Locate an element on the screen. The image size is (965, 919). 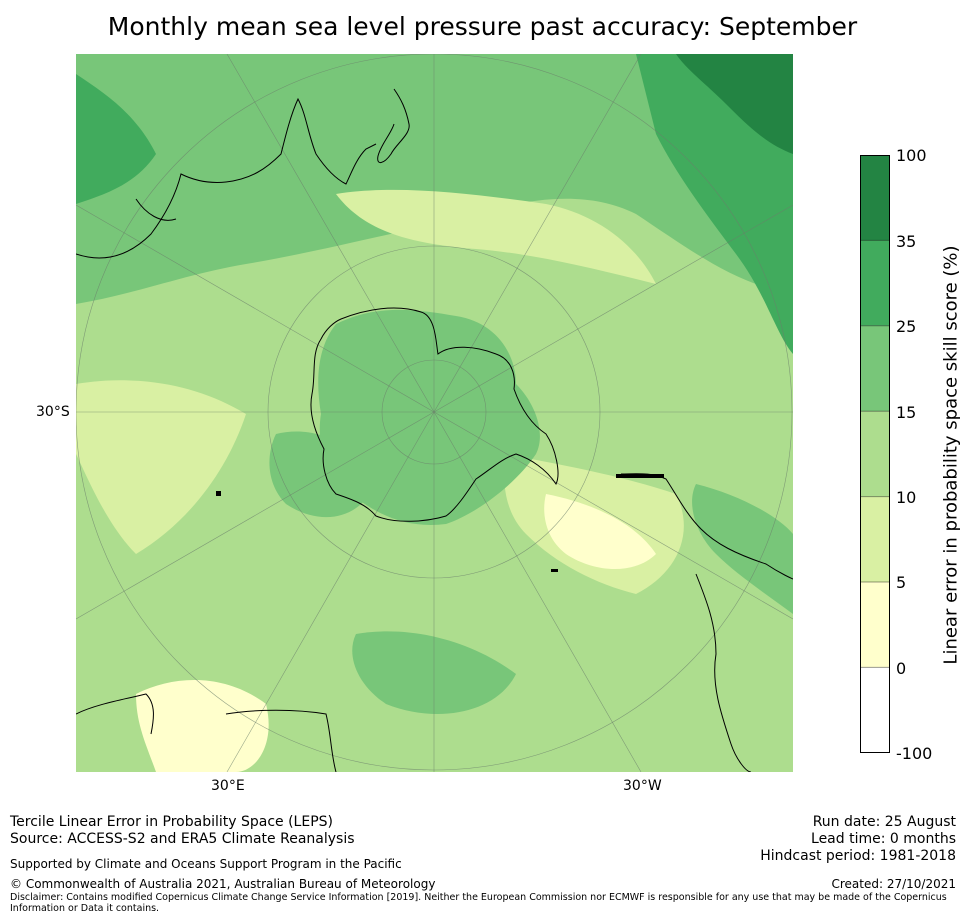
falkland-islands is located at coordinates (640, 476).